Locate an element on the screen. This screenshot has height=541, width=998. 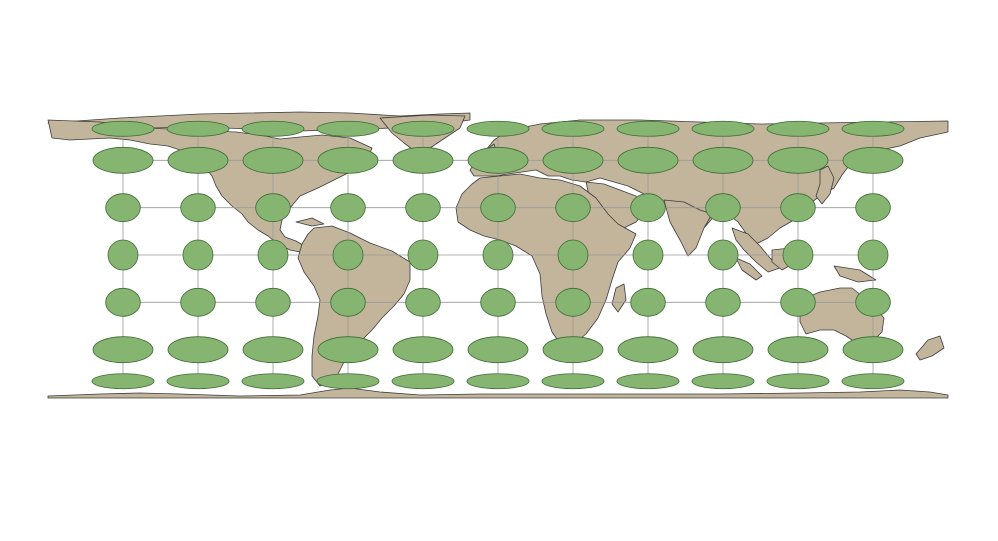
madagascar is located at coordinates (619, 298).